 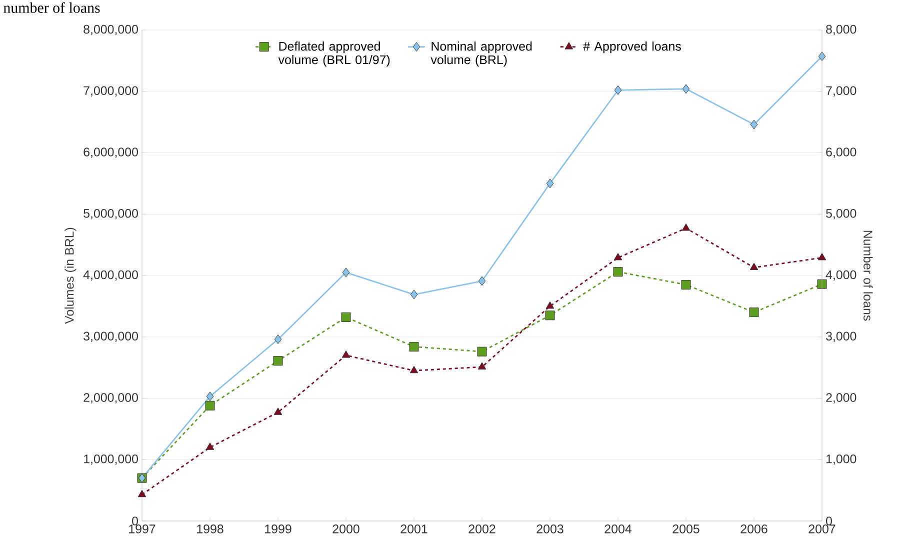 What do you see at coordinates (841, 398) in the screenshot?
I see `y2-tick-label: 2,000` at bounding box center [841, 398].